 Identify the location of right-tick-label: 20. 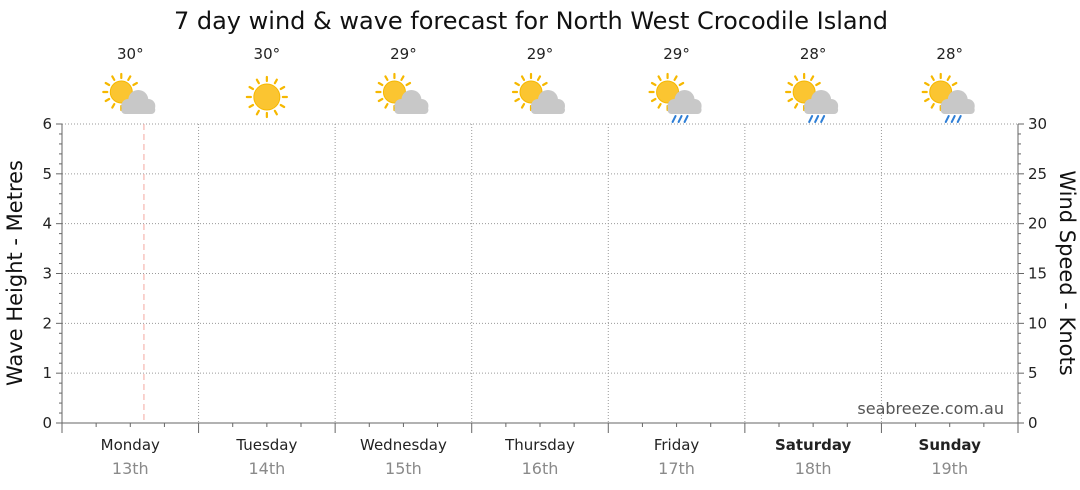
(1037, 224).